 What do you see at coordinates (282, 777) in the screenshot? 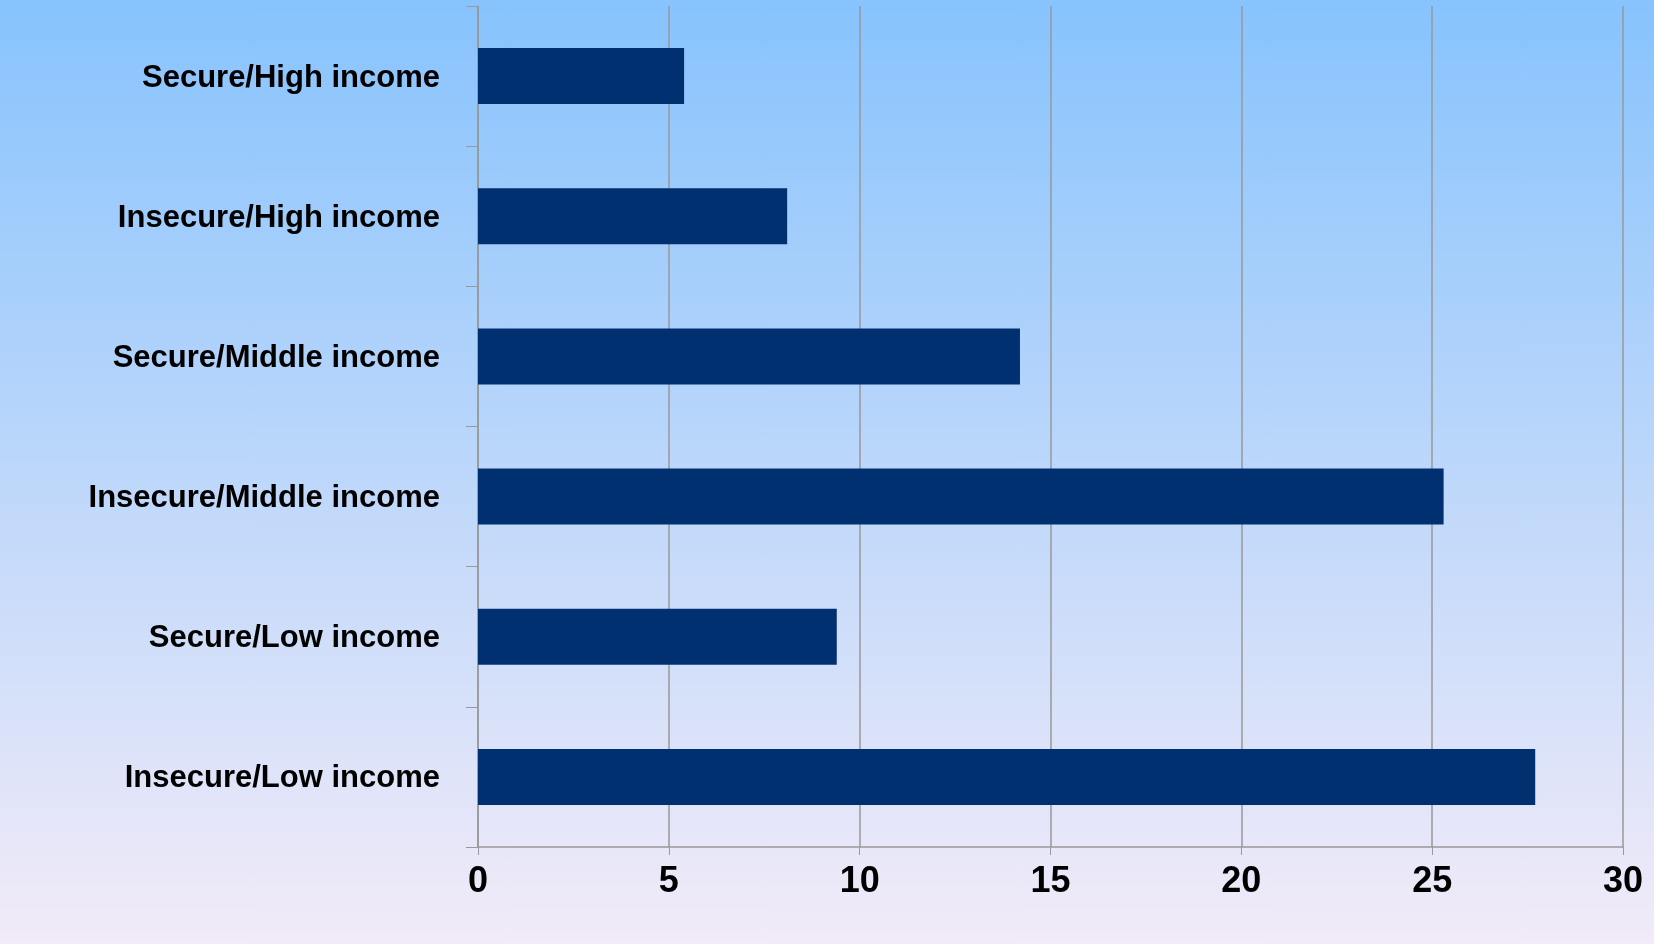
I see `y-tick-label: Insecure/Low income` at bounding box center [282, 777].